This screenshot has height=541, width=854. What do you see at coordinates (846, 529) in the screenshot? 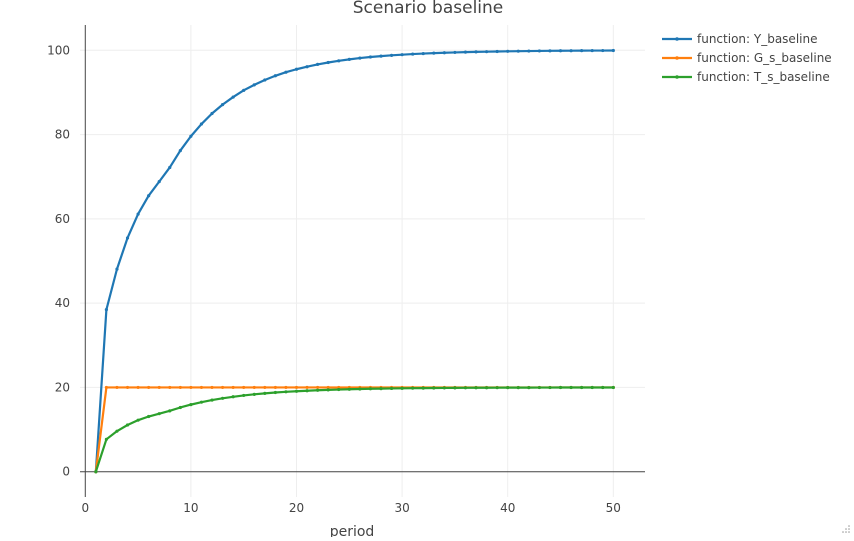
I see `resize-grip-icon` at bounding box center [846, 529].